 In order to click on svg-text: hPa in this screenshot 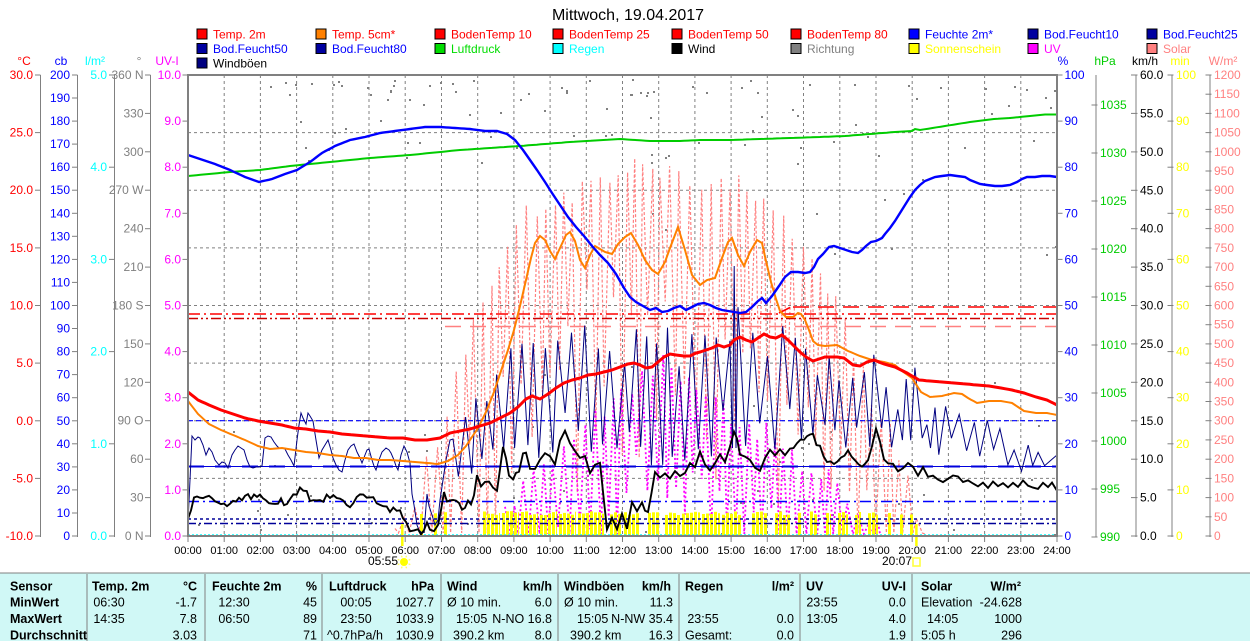, I will do `click(423, 587)`.